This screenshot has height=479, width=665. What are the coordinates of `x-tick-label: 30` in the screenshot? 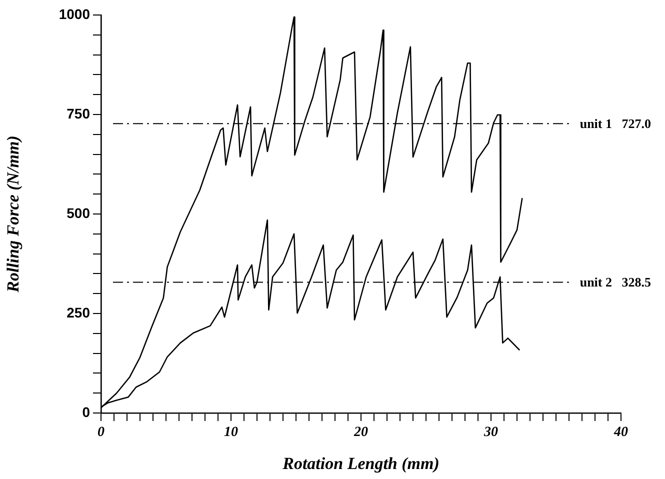 It's located at (490, 432).